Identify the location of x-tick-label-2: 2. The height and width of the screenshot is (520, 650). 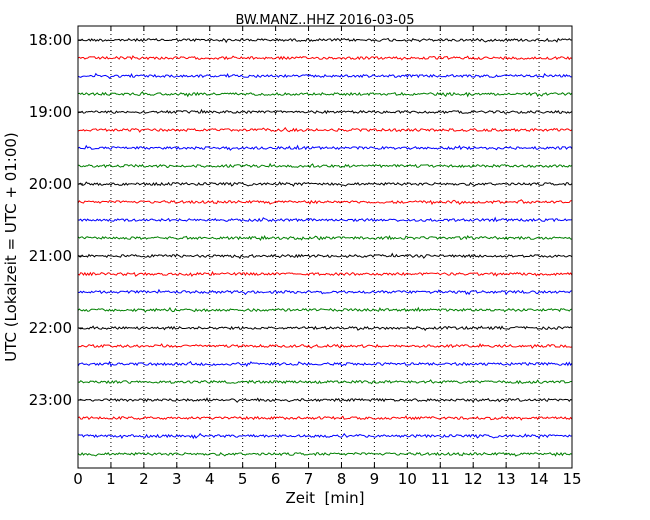
(144, 479).